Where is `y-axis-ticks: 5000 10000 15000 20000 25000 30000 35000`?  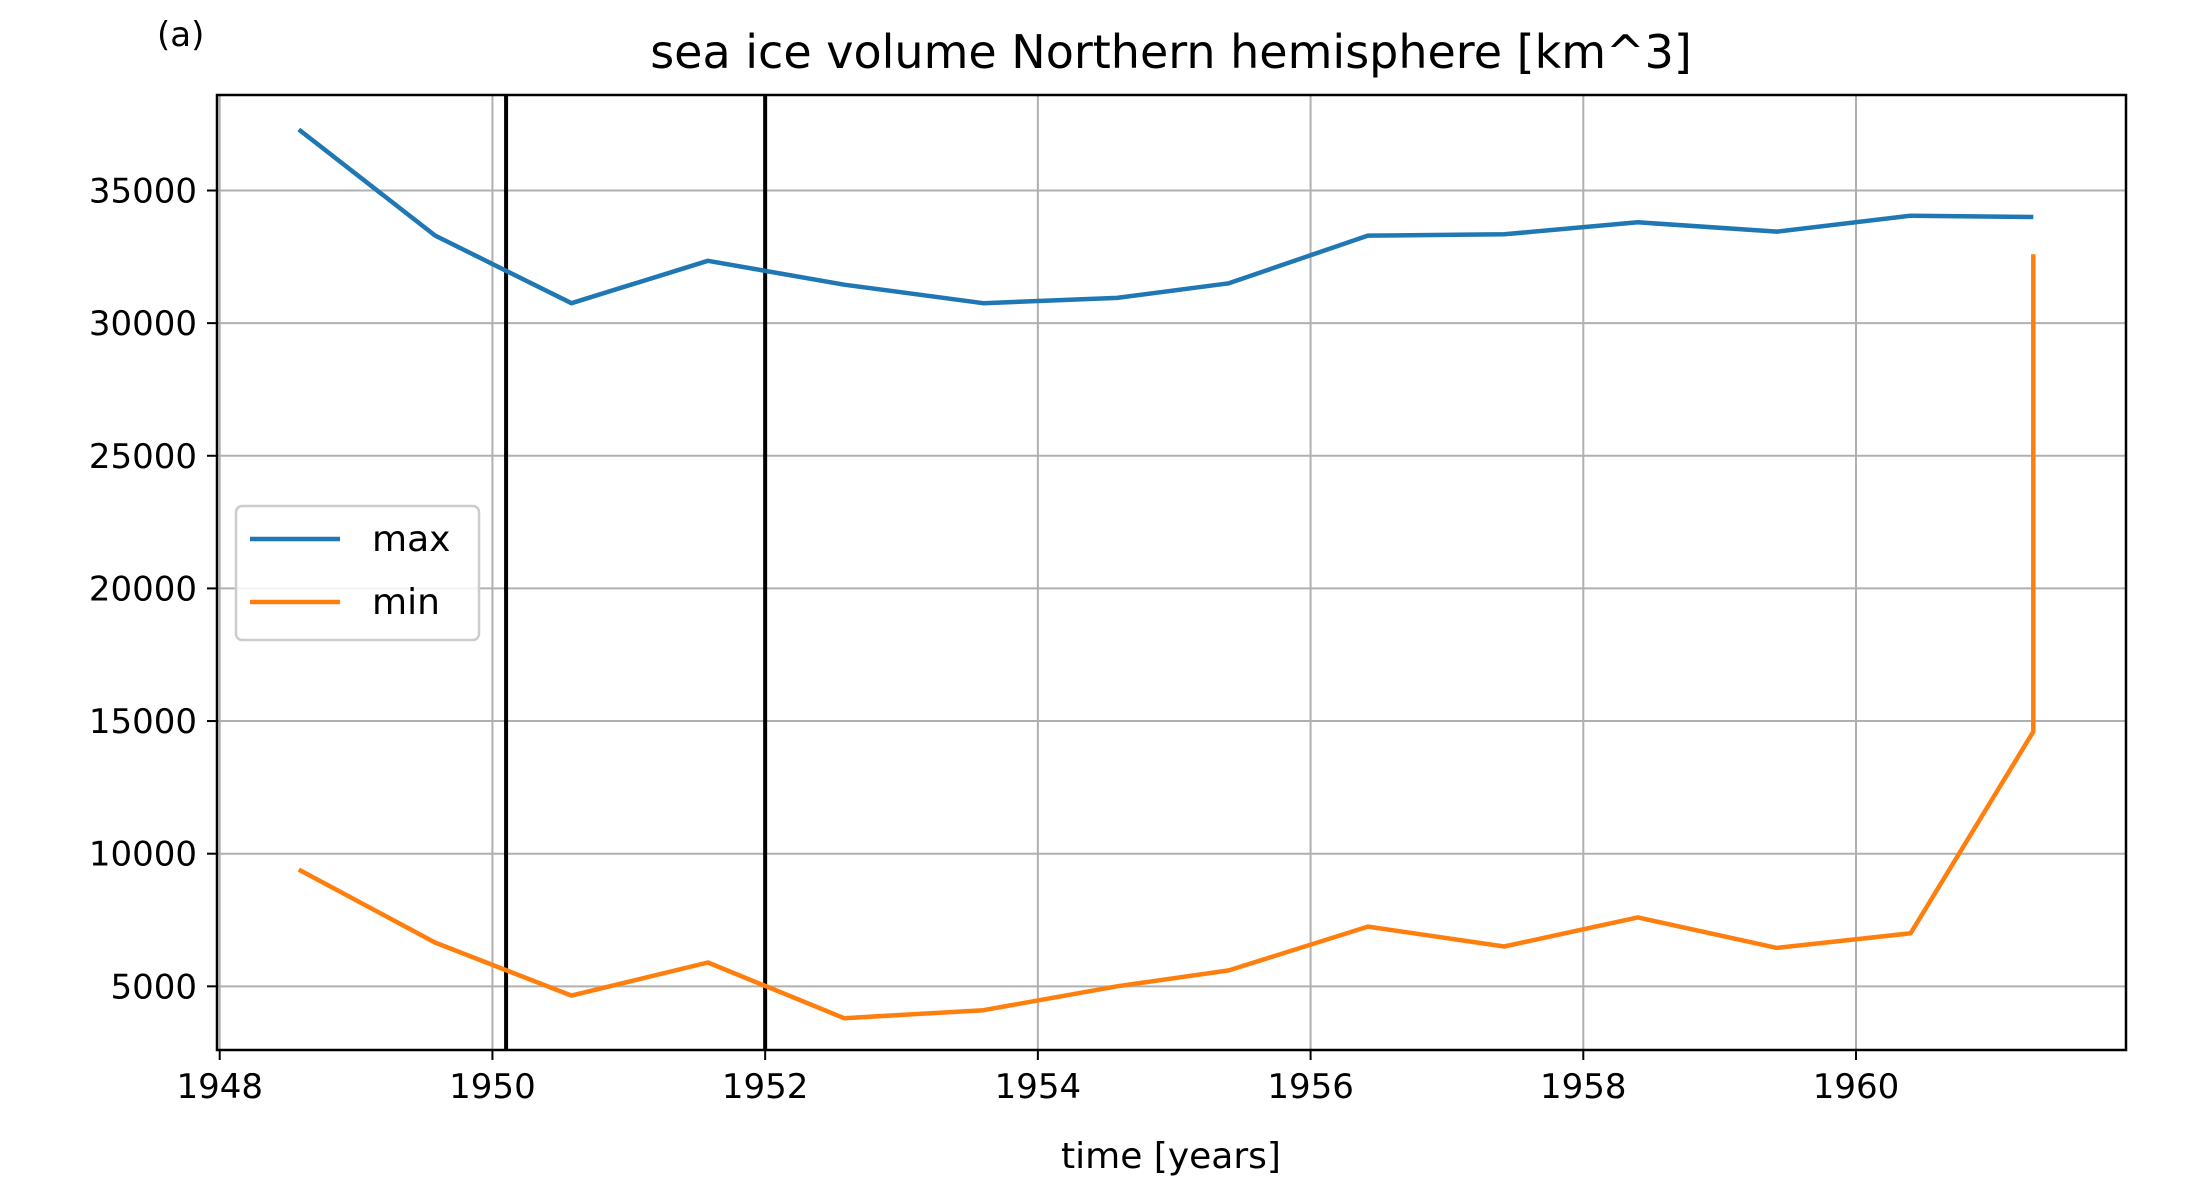
y-axis-ticks: 5000 10000 15000 20000 25000 30000 35000 is located at coordinates (153, 589).